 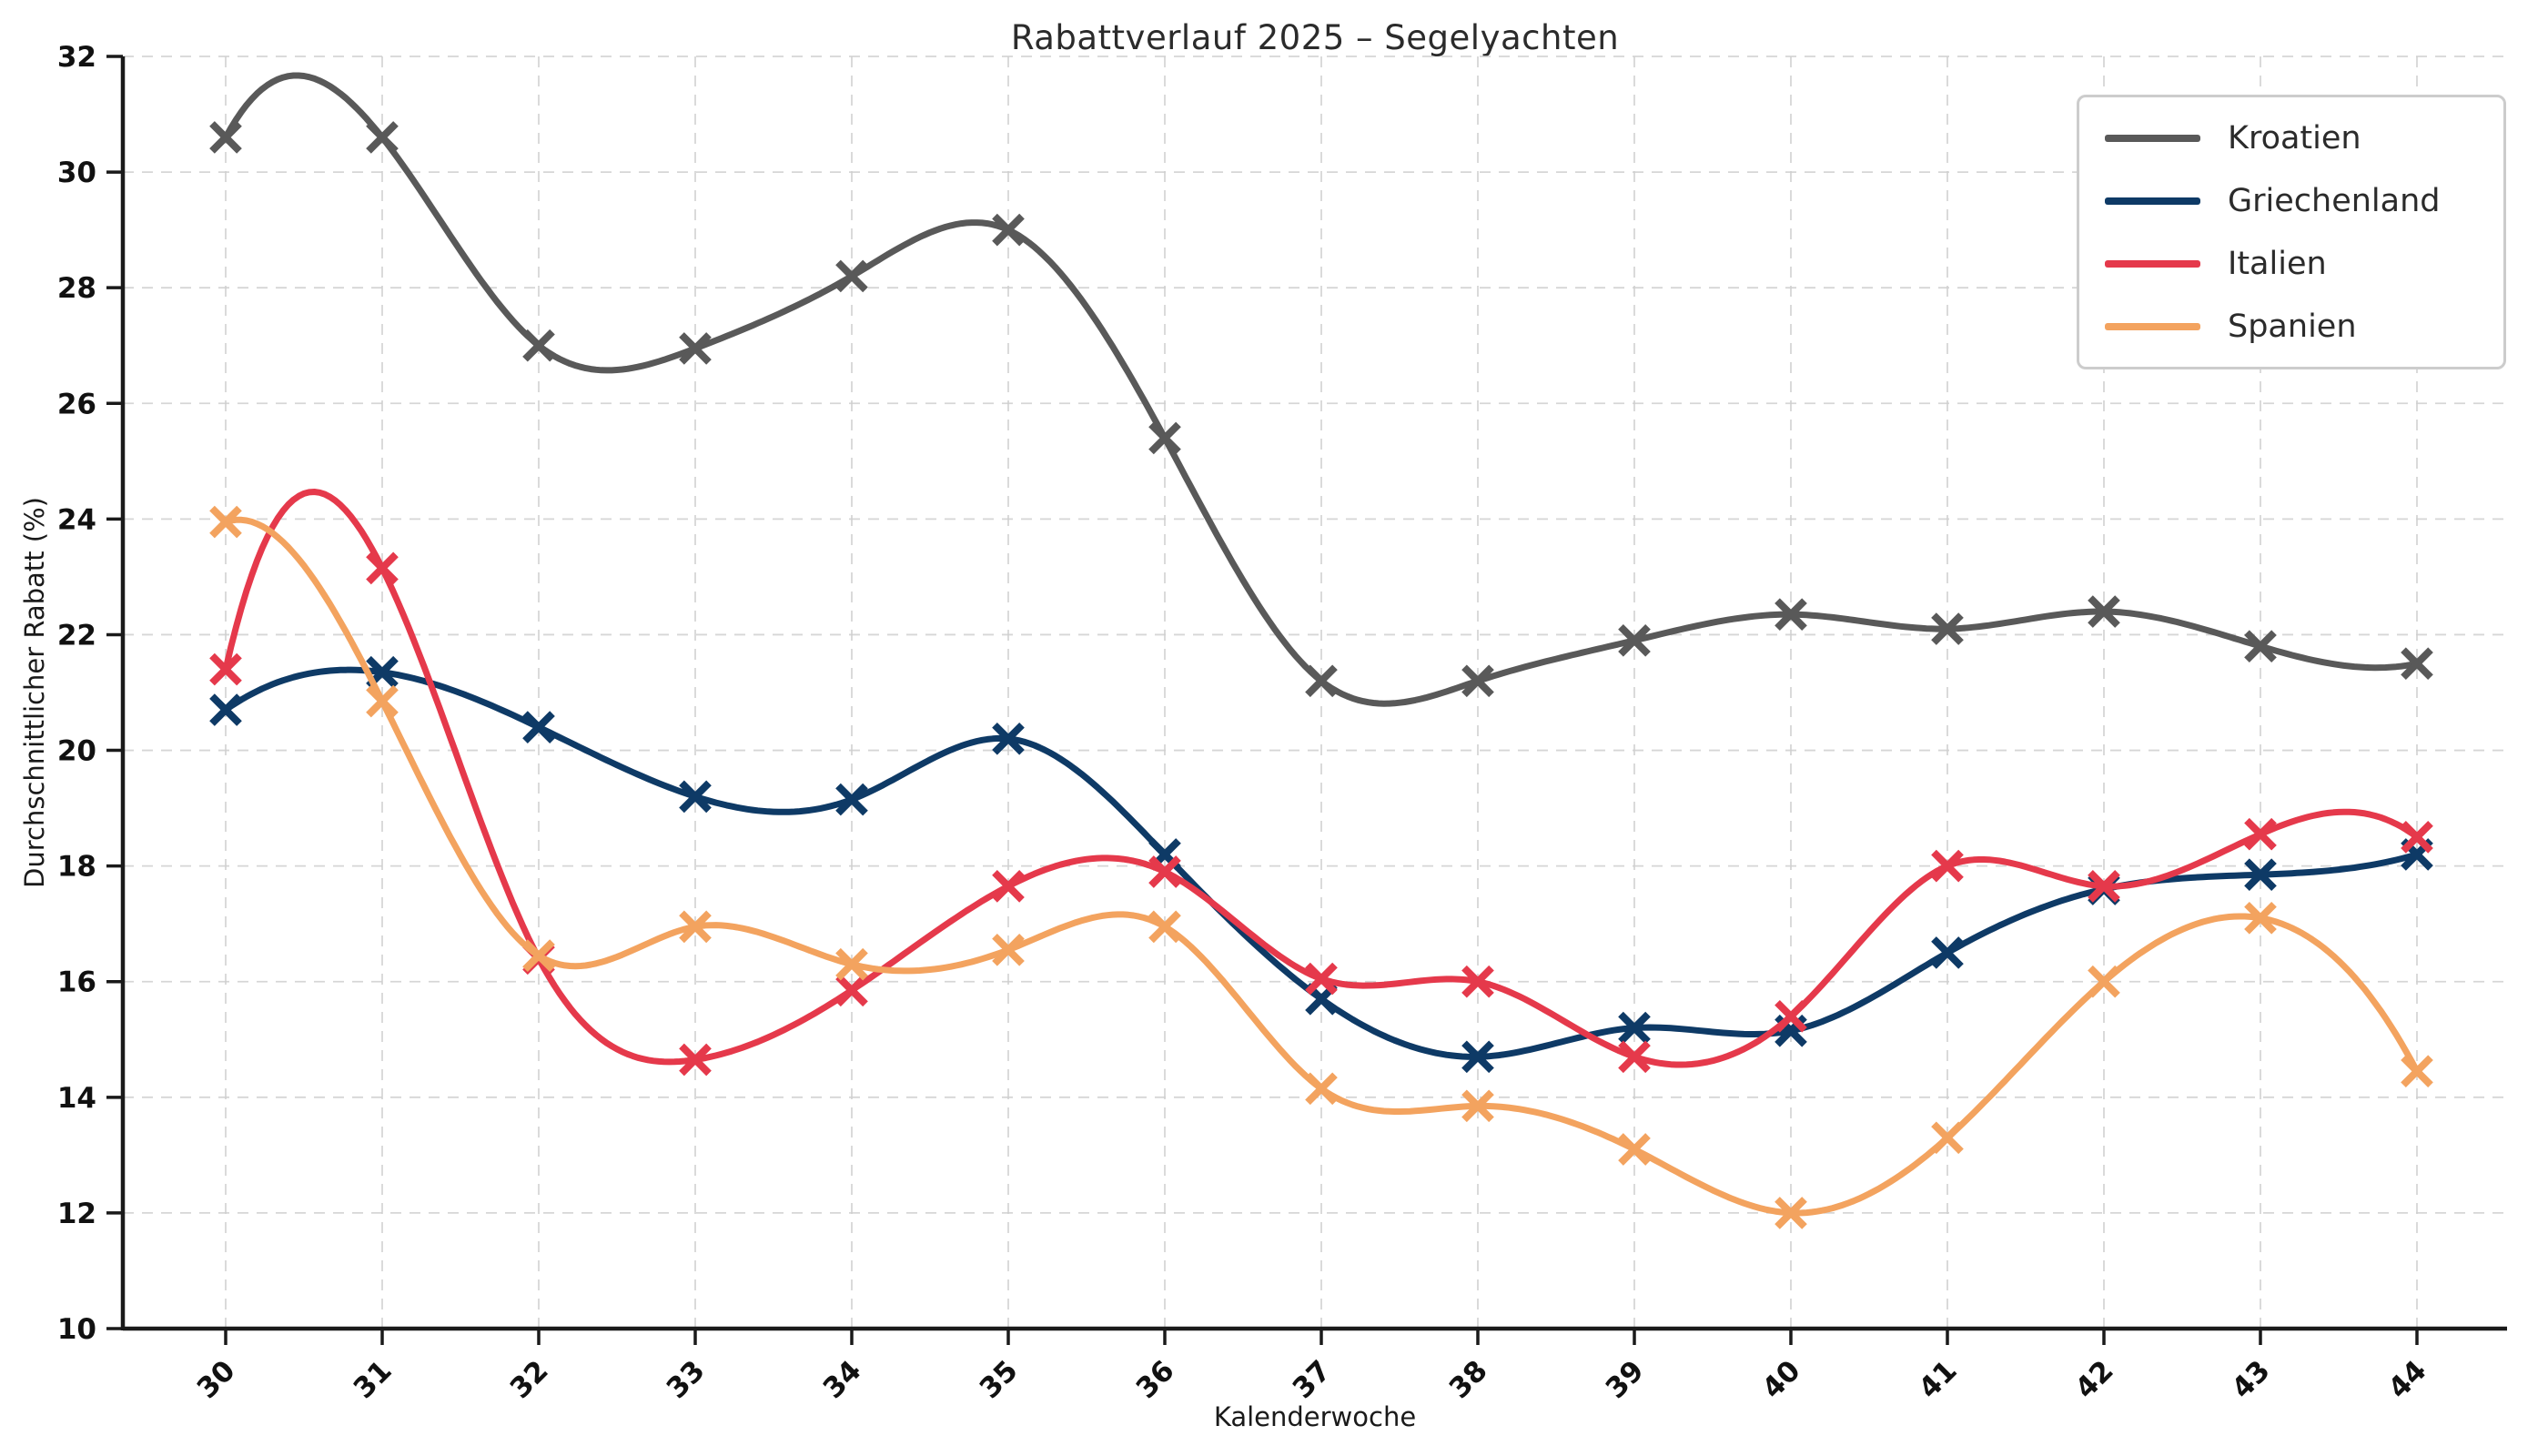 I want to click on y-tick-label: 20, so click(x=77, y=752).